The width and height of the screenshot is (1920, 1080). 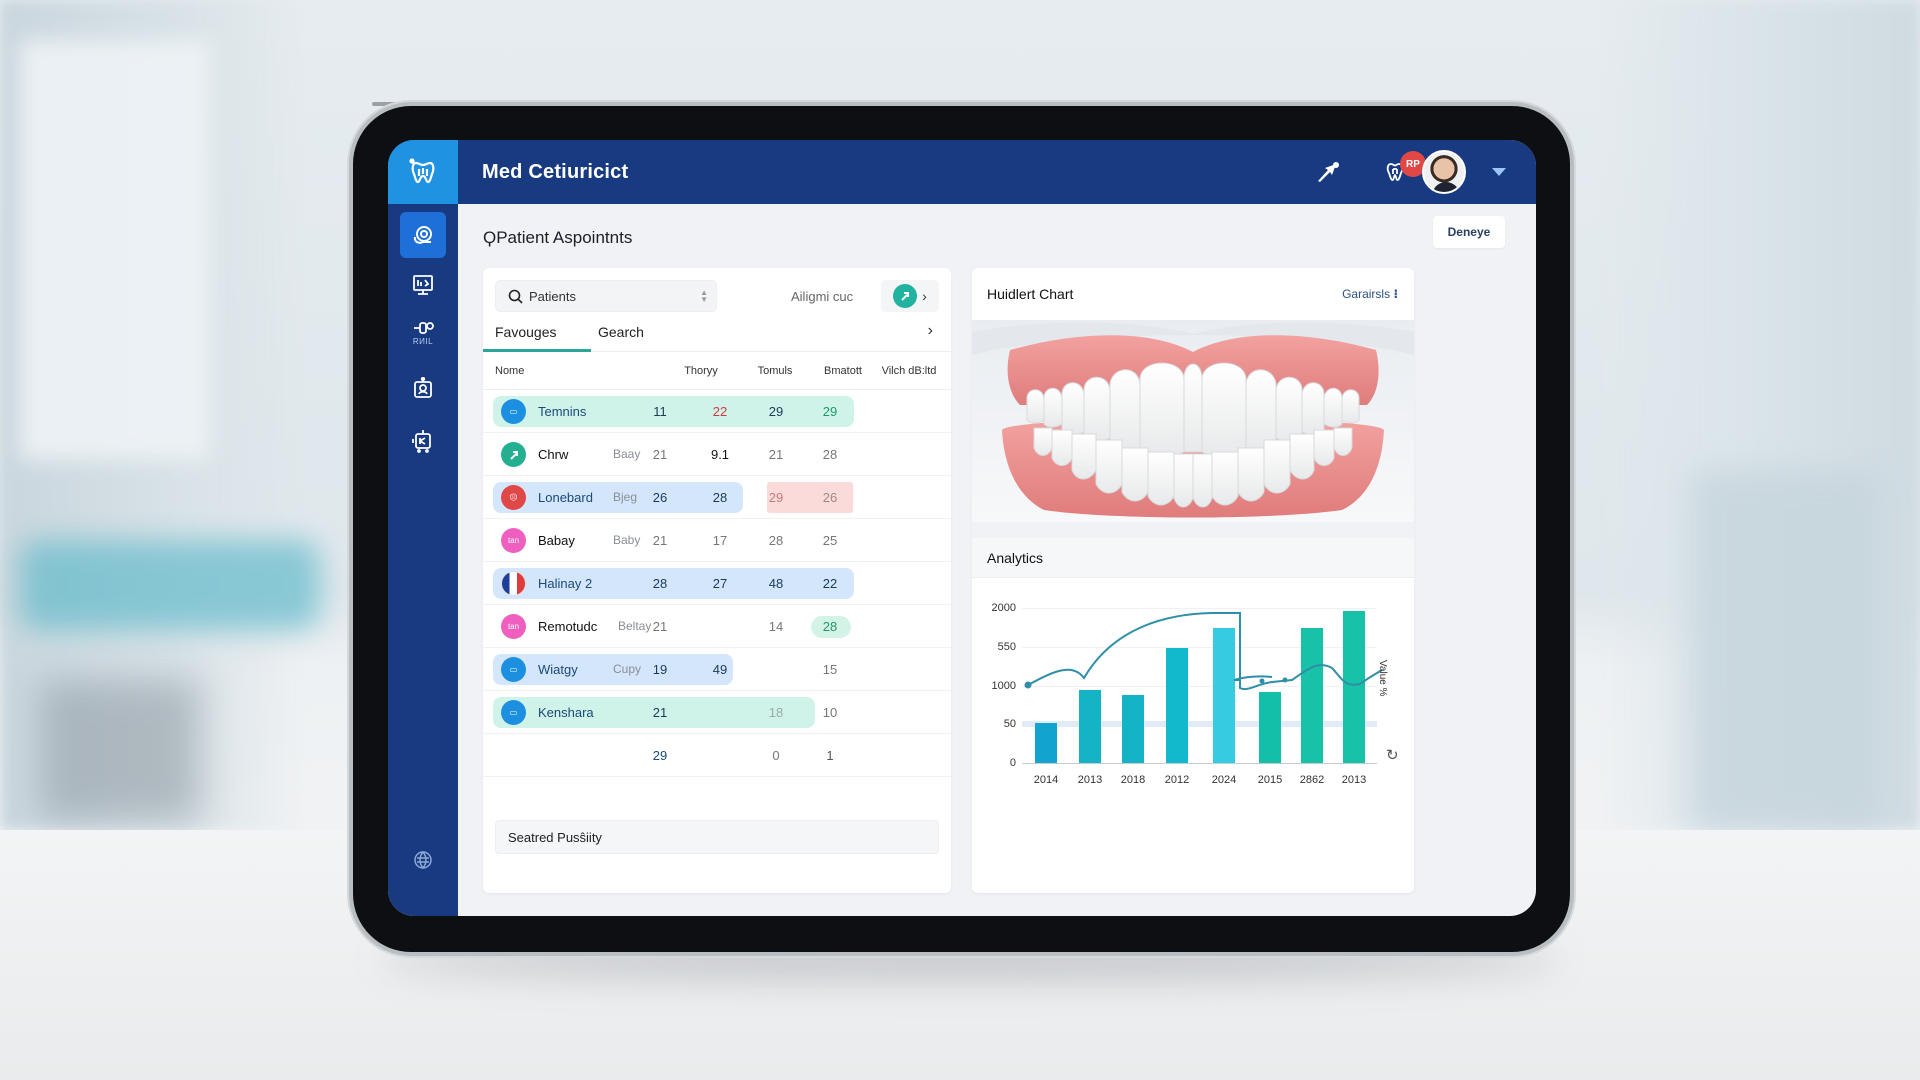 I want to click on column-header-name: Nome, so click(x=510, y=371).